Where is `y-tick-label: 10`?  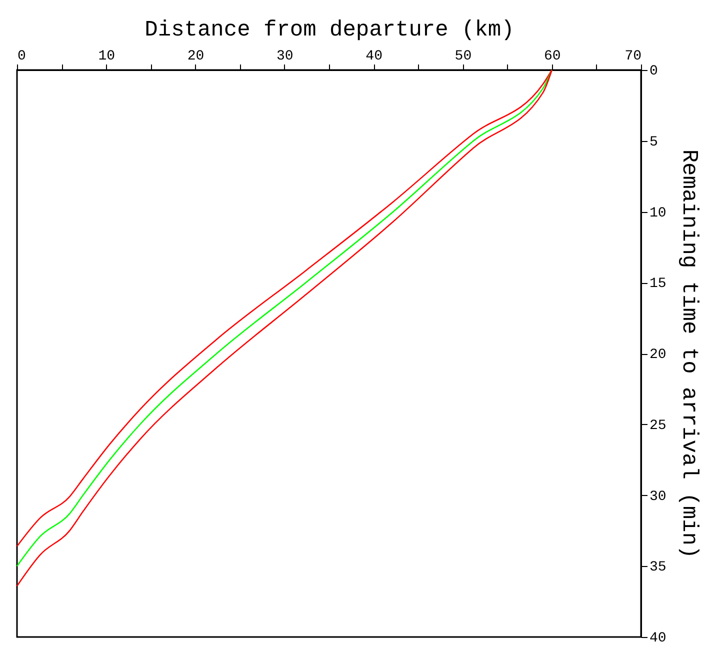 y-tick-label: 10 is located at coordinates (658, 213).